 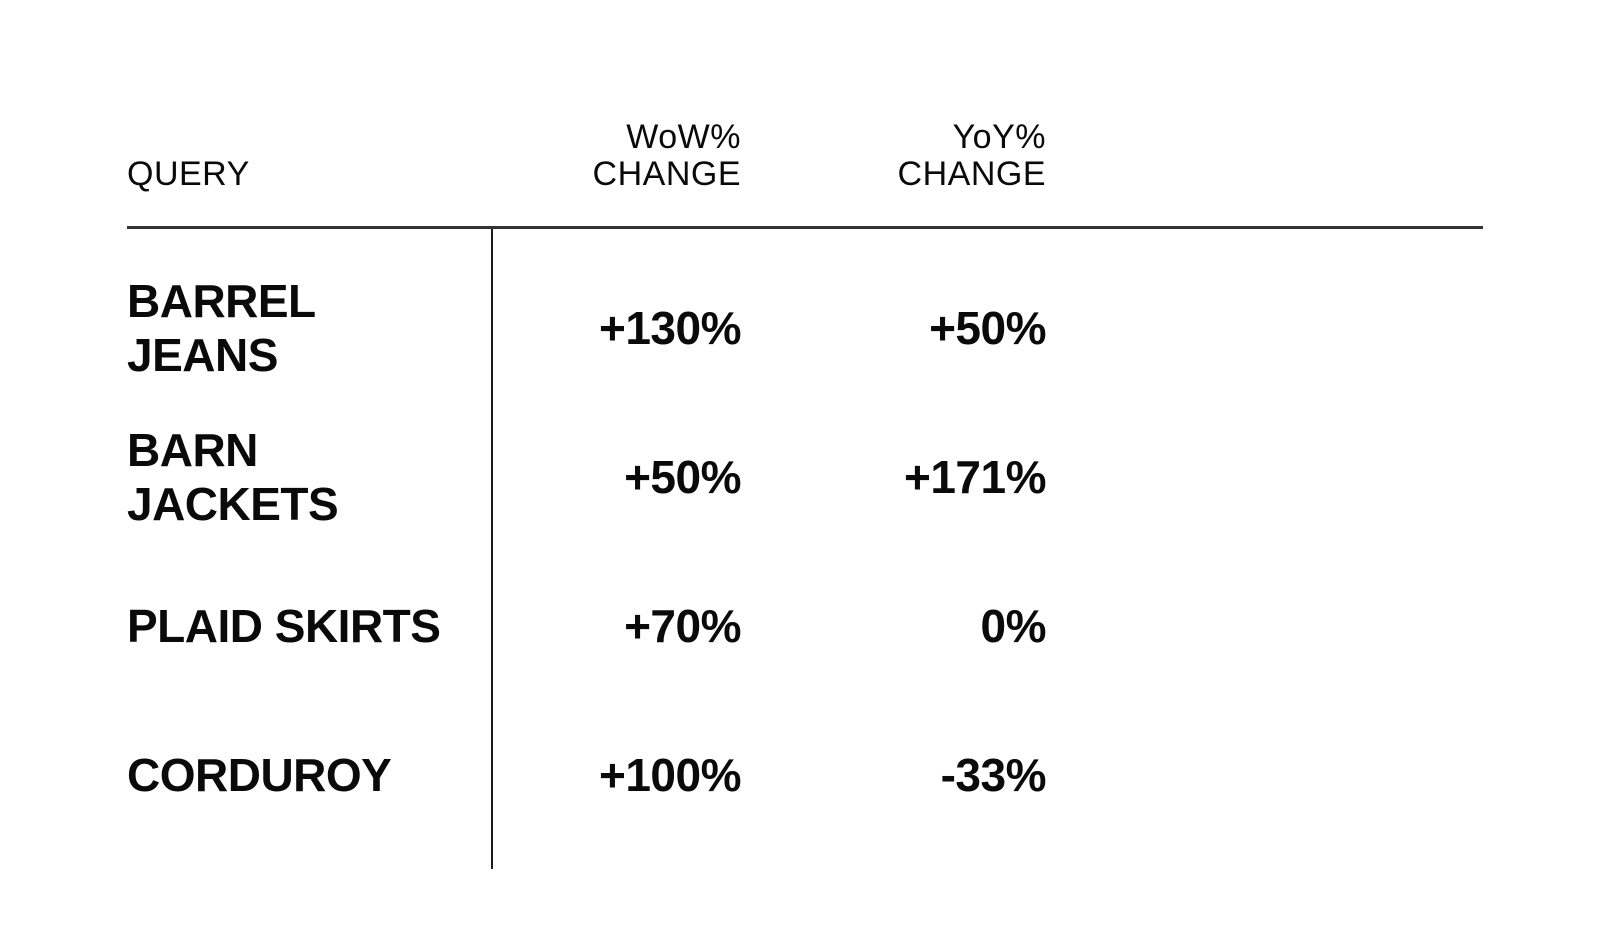 I want to click on query-cell: BARN JACKETS, so click(x=233, y=476).